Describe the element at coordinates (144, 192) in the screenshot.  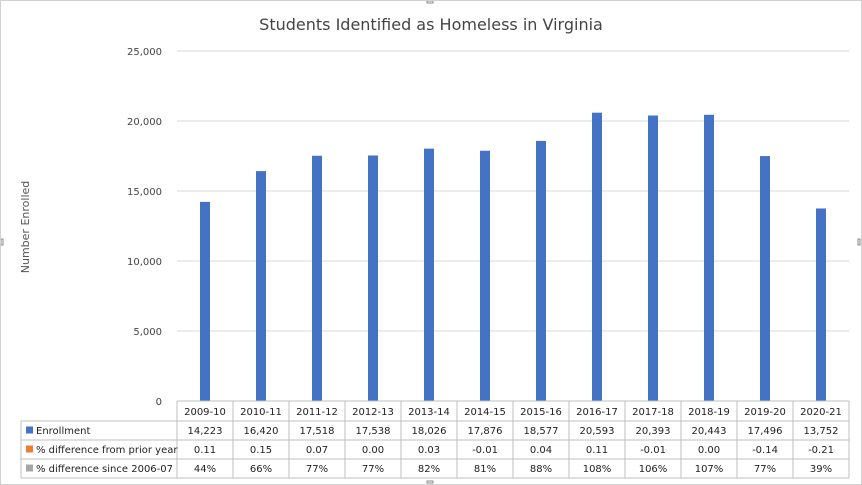
I see `y-tick-label: 15,000` at that location.